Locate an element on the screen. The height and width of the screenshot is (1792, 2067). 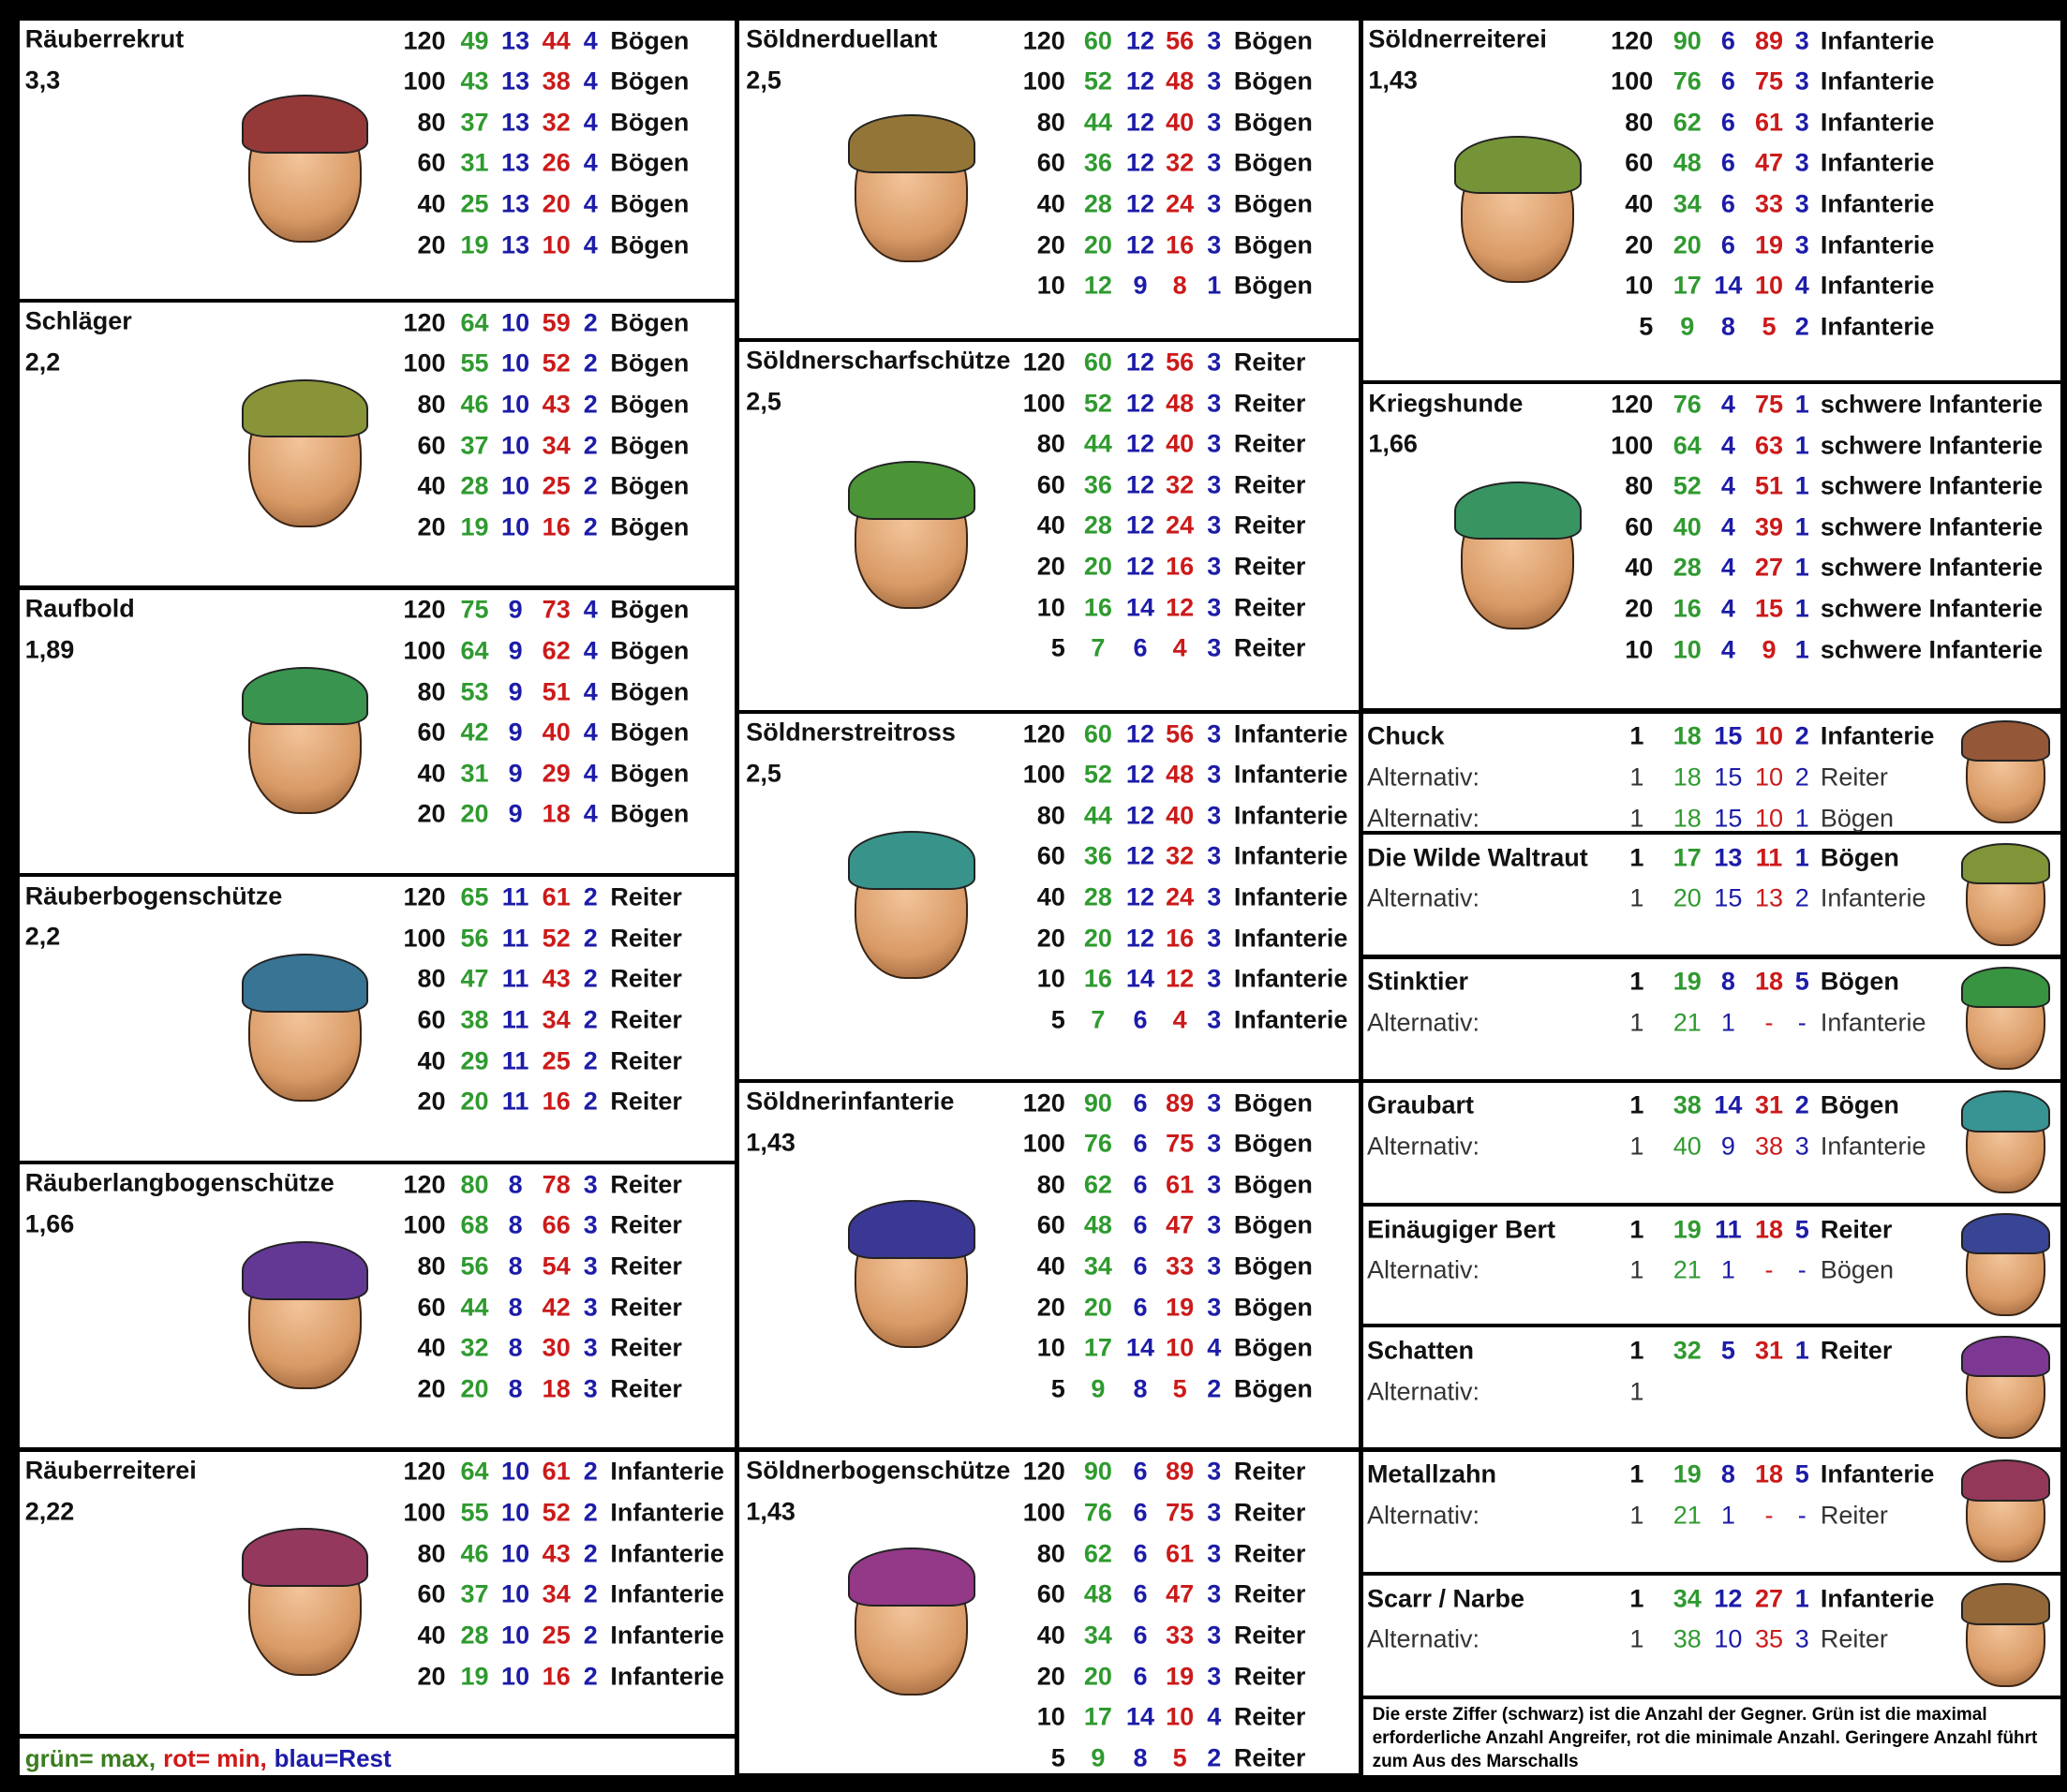
rest-count: 12 is located at coordinates (1140, 815).